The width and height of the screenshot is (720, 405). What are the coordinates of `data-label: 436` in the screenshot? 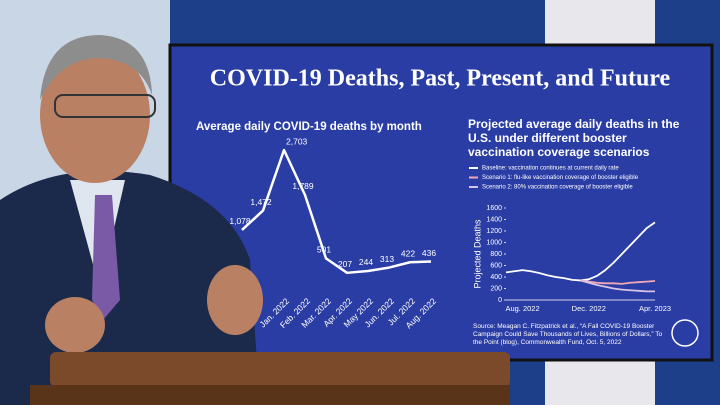 It's located at (429, 253).